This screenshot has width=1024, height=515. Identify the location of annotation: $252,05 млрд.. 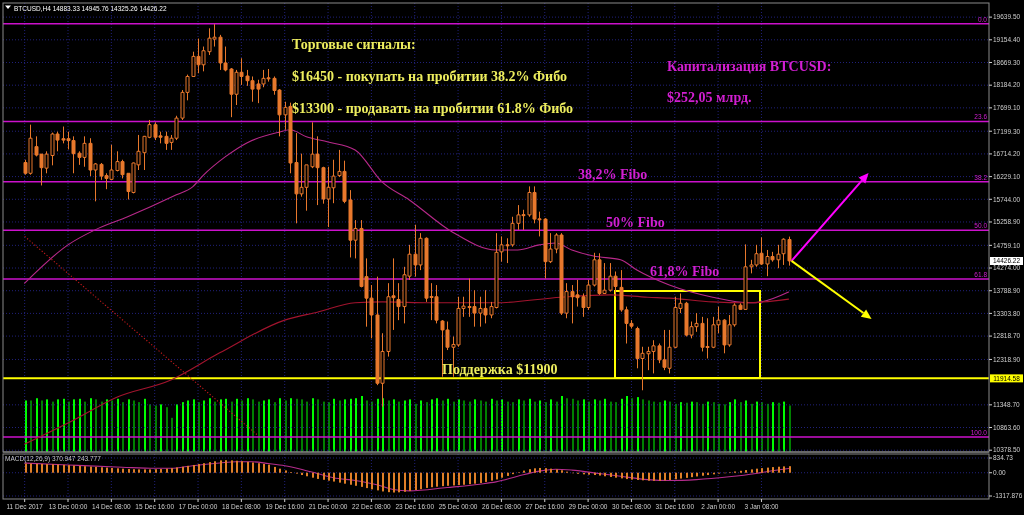
(709, 97).